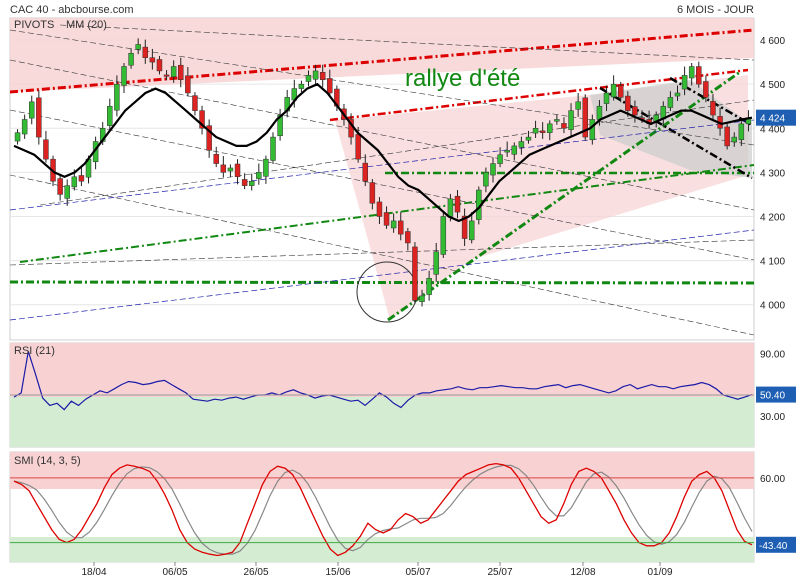 The image size is (800, 580). Describe the element at coordinates (772, 129) in the screenshot. I see `price-tick-label: 4 400` at that location.